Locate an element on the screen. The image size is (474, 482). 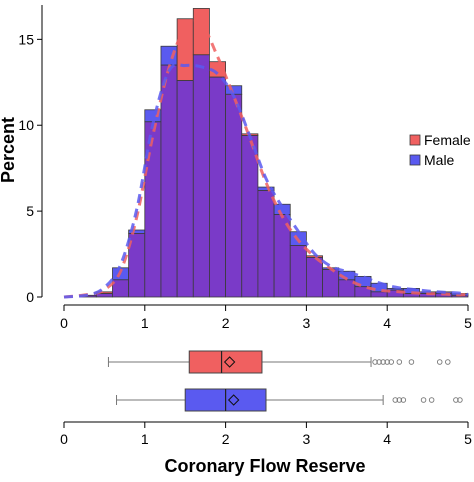
legend-swatch-female is located at coordinates (415, 140).